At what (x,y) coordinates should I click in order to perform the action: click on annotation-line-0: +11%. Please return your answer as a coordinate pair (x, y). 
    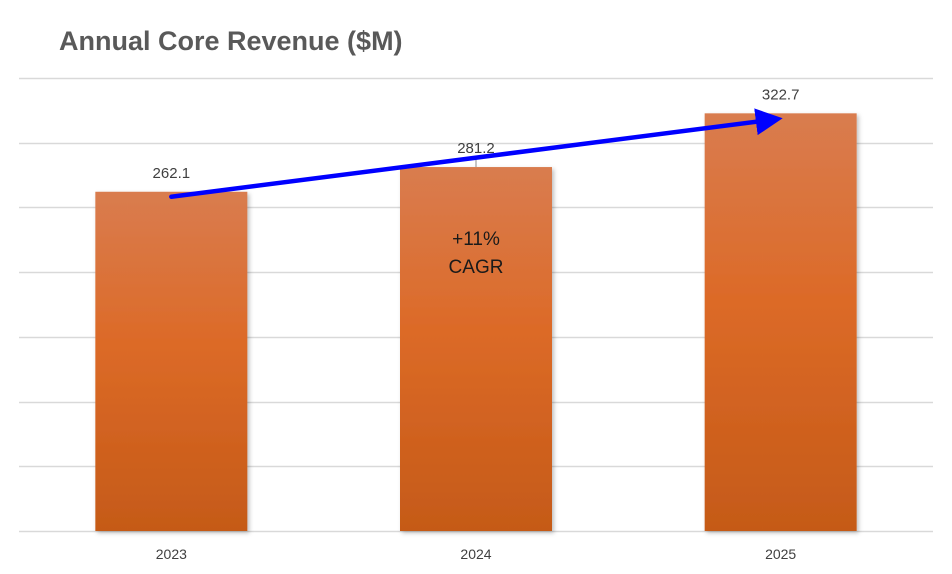
    Looking at the image, I should click on (476, 239).